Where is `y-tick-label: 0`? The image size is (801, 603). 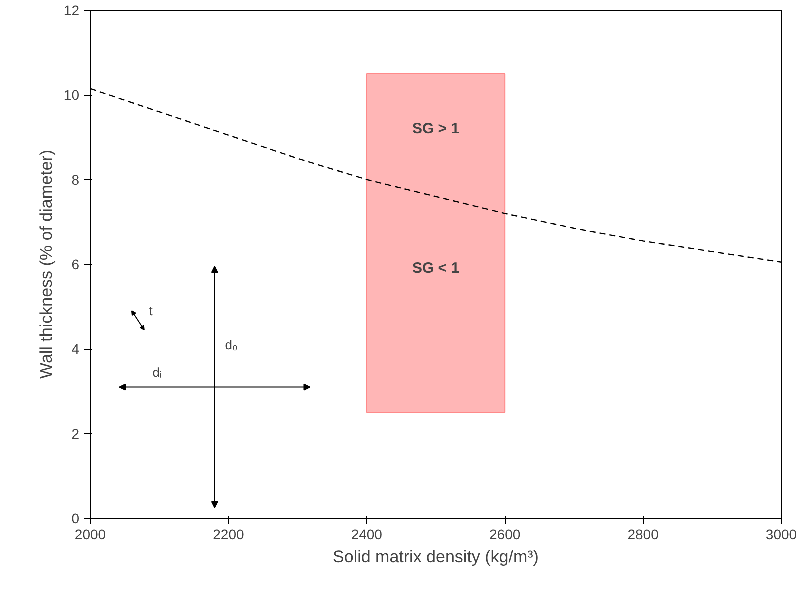
y-tick-label: 0 is located at coordinates (76, 518).